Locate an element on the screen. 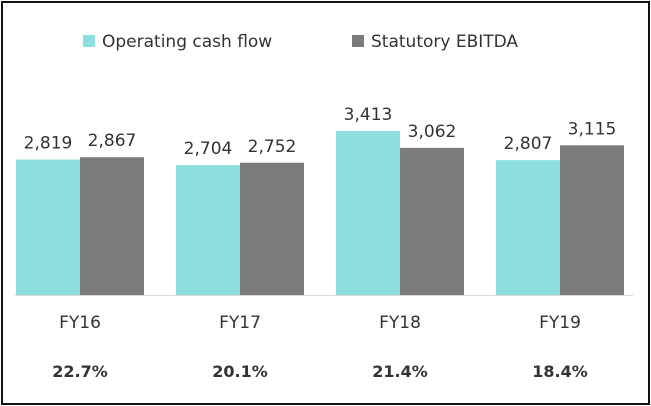 Image resolution: width=651 pixels, height=406 pixels. bar-statutory-ebitda-fy16 is located at coordinates (112, 226).